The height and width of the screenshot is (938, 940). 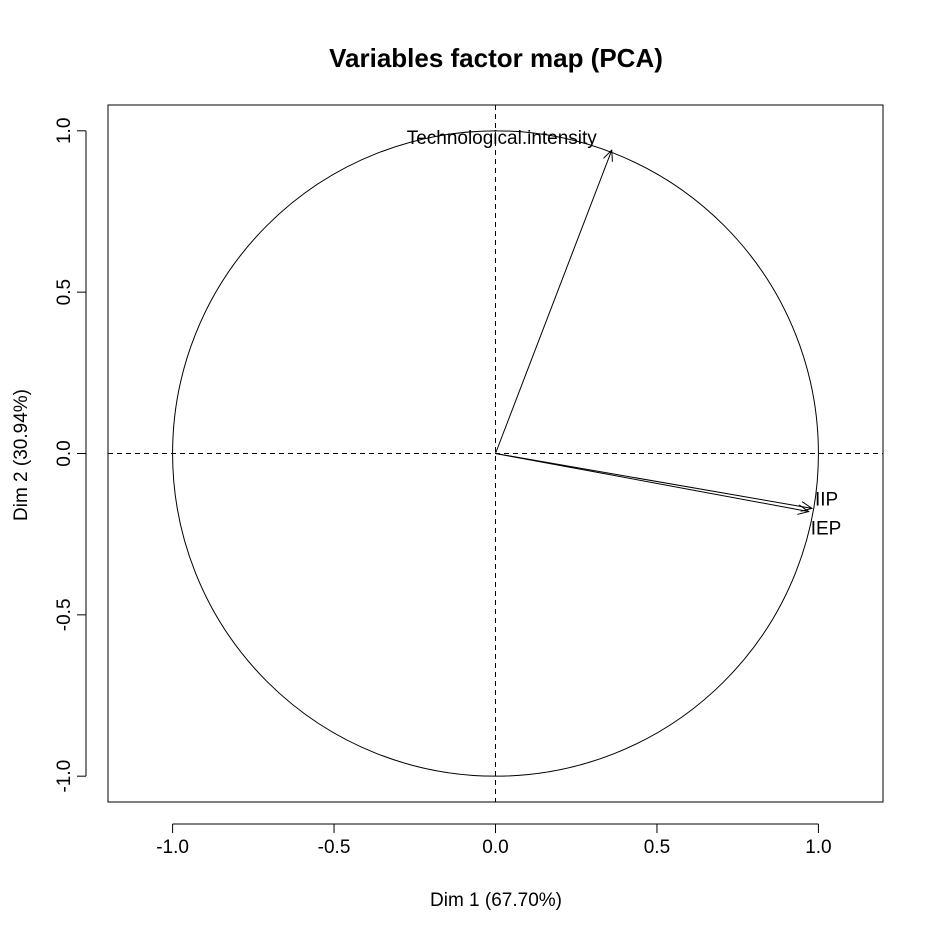 I want to click on variable-arrow-iip, so click(x=653, y=481).